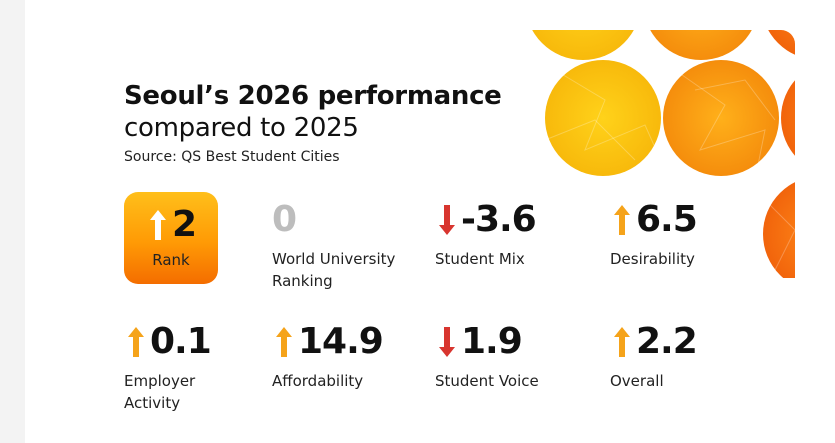 This screenshot has width=835, height=443. I want to click on label-line-2: Ranking, so click(302, 281).